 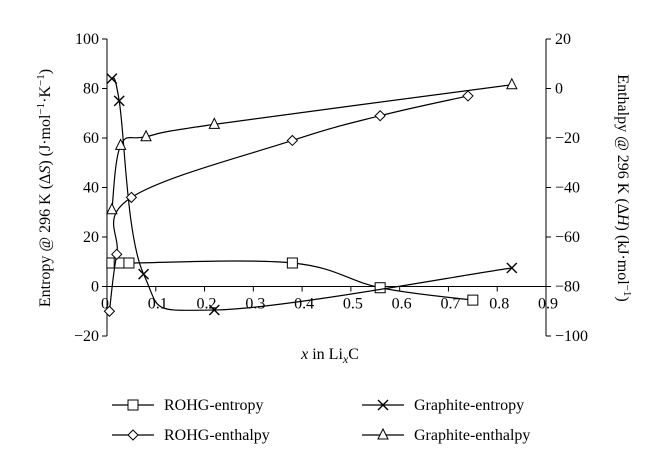 I want to click on y-left-tick-label: −20, so click(x=86, y=336).